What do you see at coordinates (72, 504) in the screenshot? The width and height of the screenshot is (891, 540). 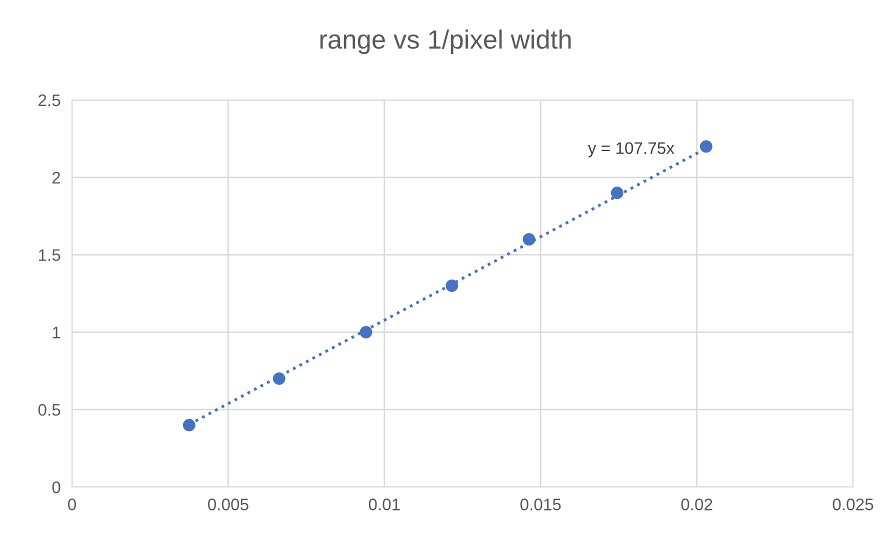 I see `x-tick-label: 0` at bounding box center [72, 504].